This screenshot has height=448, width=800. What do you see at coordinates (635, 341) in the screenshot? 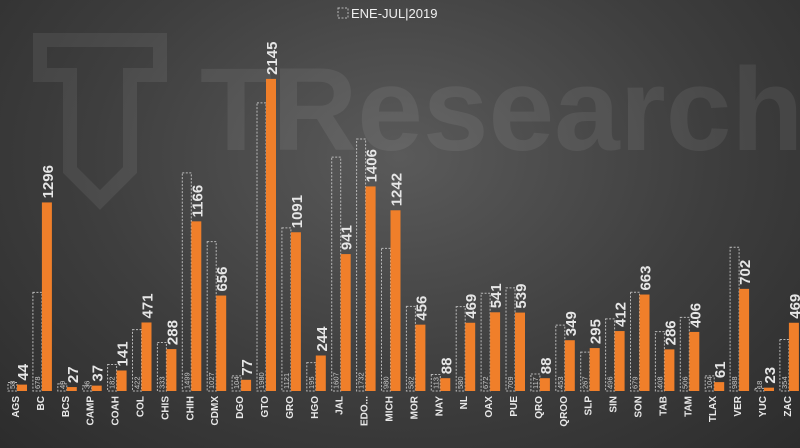
I see `bar-prev-son` at bounding box center [635, 341].